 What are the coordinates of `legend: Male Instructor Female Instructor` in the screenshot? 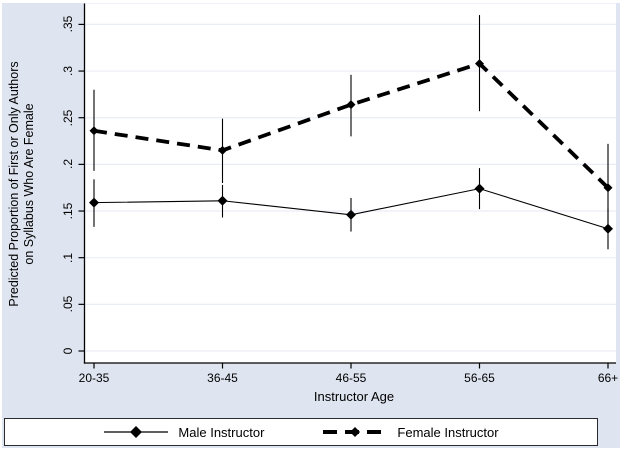 It's located at (301, 432).